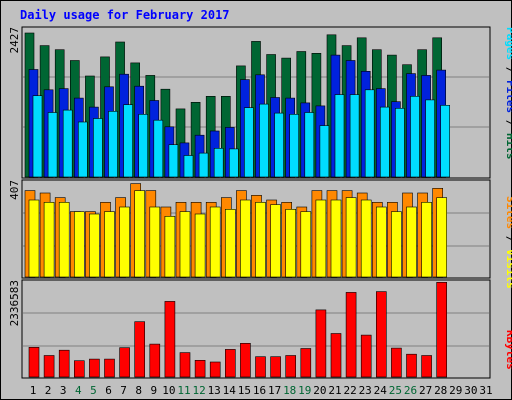  Describe the element at coordinates (14, 40) in the screenshot. I see `panel-max-label: 2427` at that location.